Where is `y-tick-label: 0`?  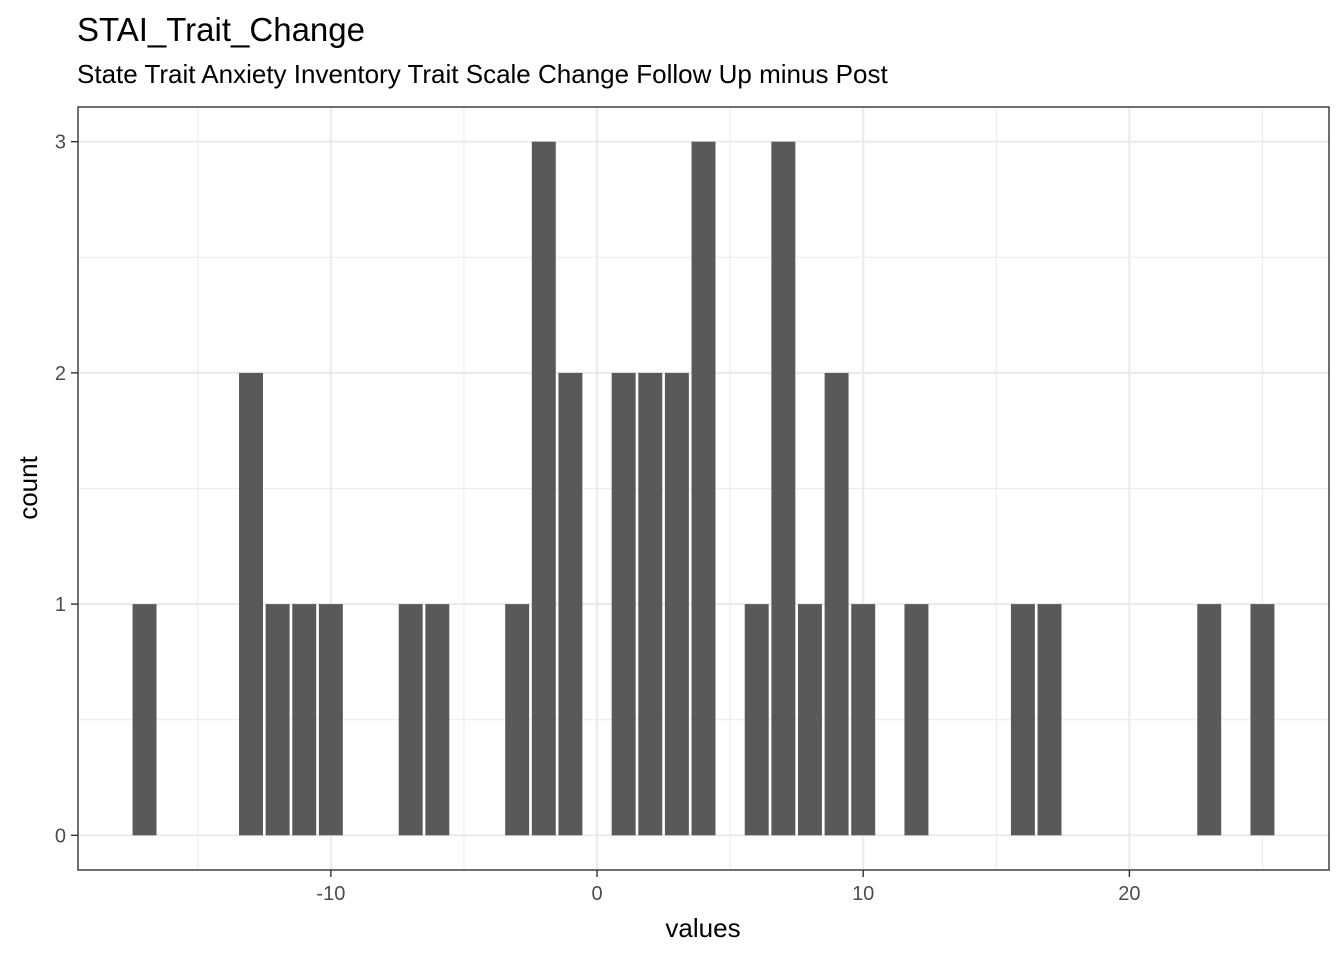
y-tick-label: 0 is located at coordinates (60, 836).